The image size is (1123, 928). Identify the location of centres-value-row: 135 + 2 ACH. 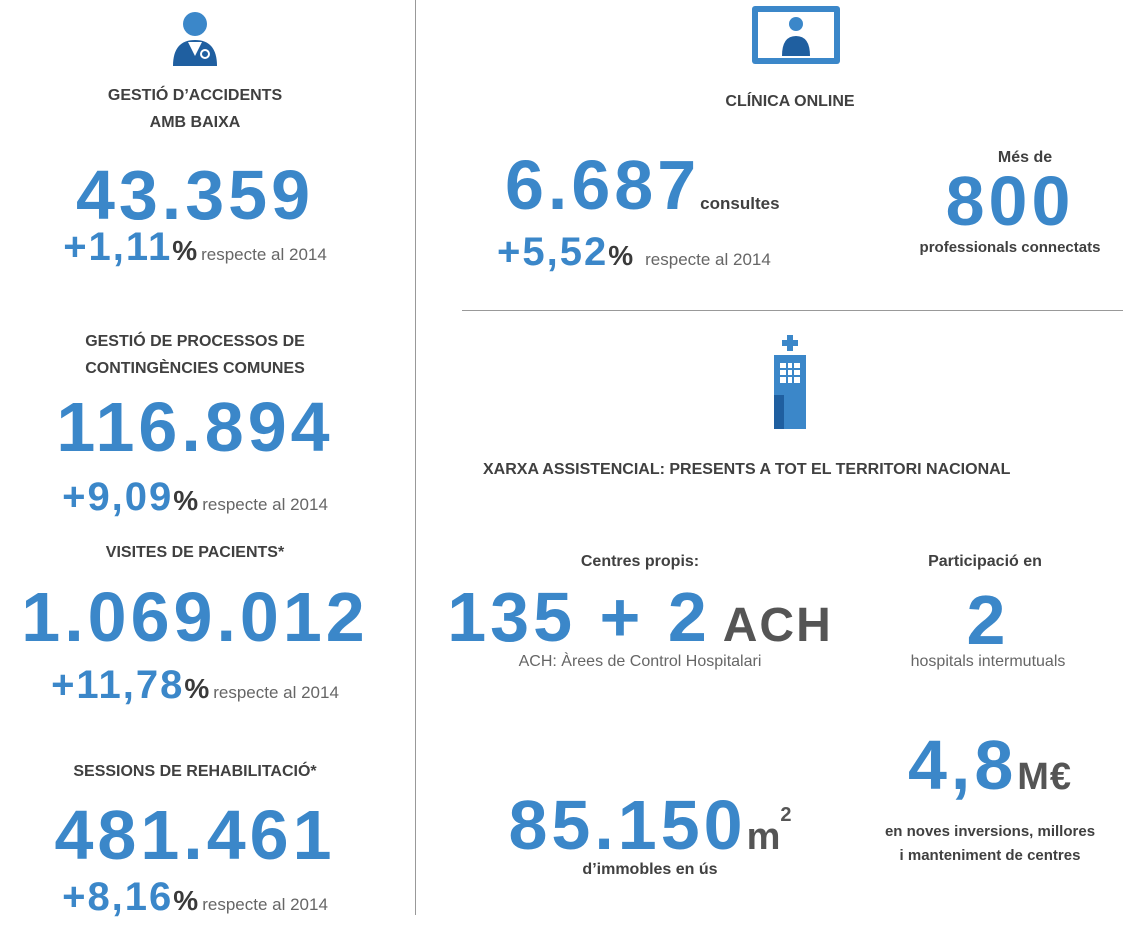
(640, 621).